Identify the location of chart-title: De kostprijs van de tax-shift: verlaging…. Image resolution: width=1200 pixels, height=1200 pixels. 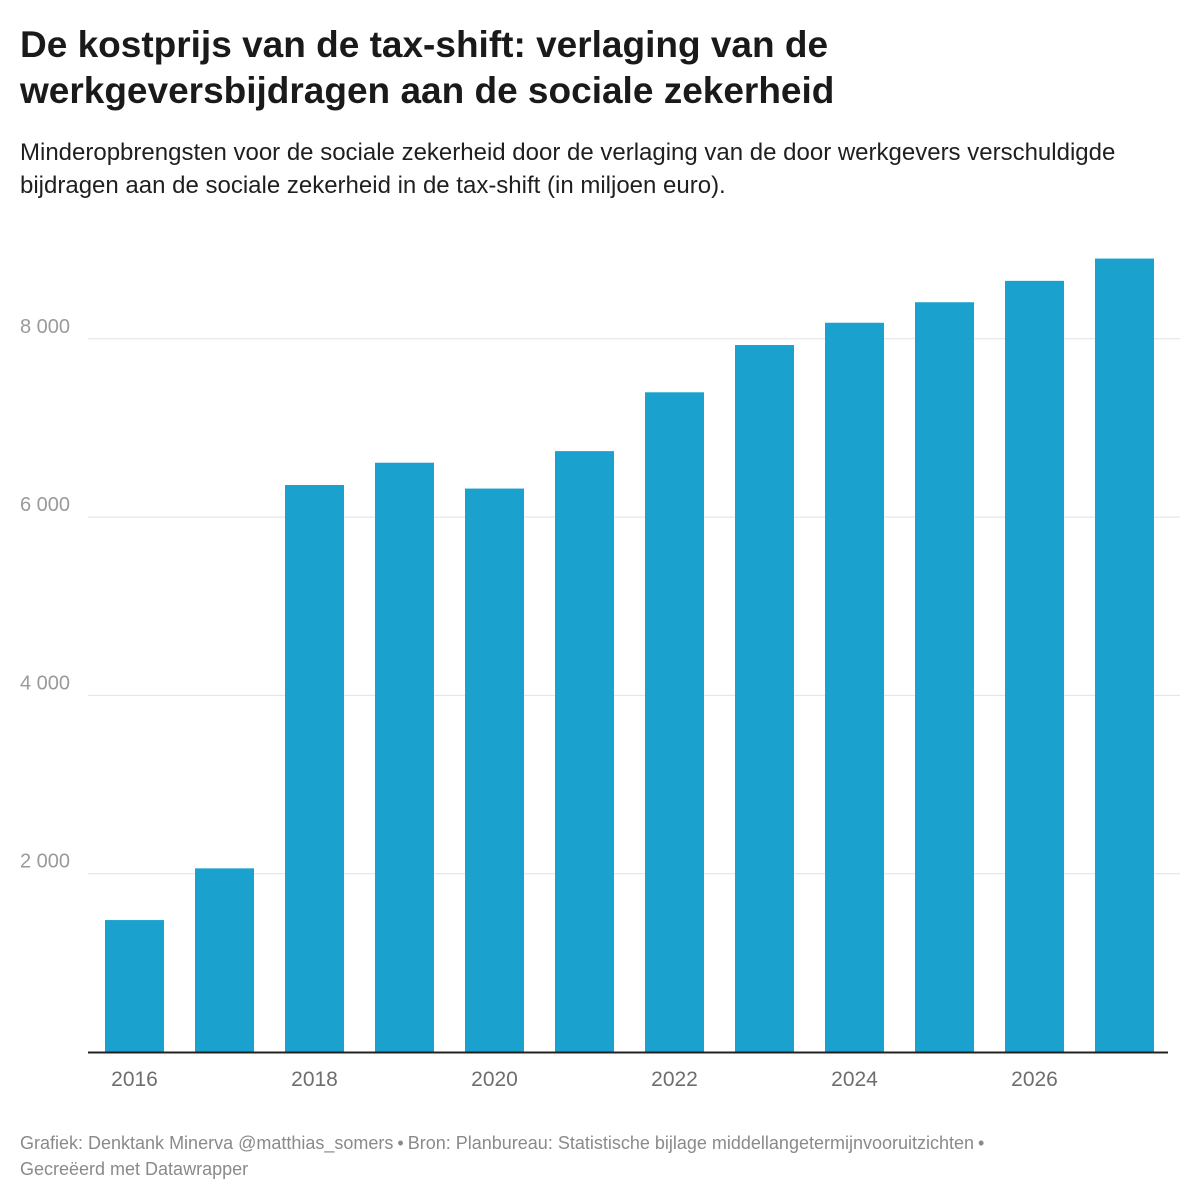
(427, 67).